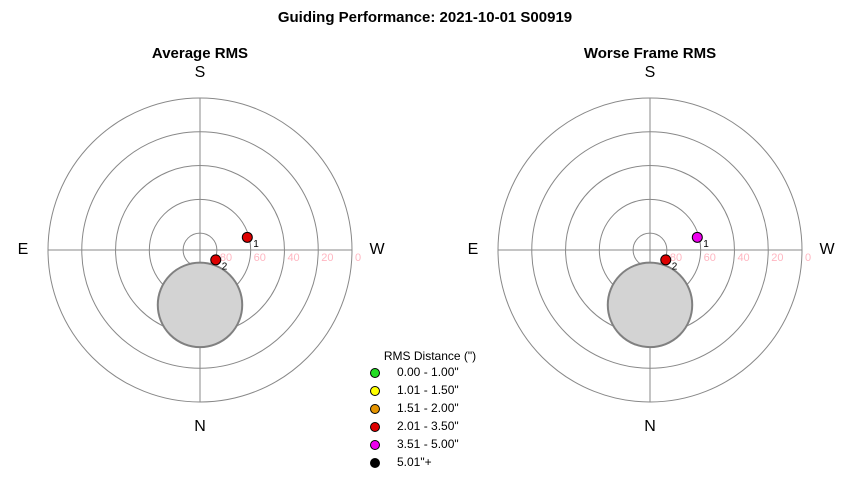  I want to click on chart-title: Average RMS, so click(200, 53).